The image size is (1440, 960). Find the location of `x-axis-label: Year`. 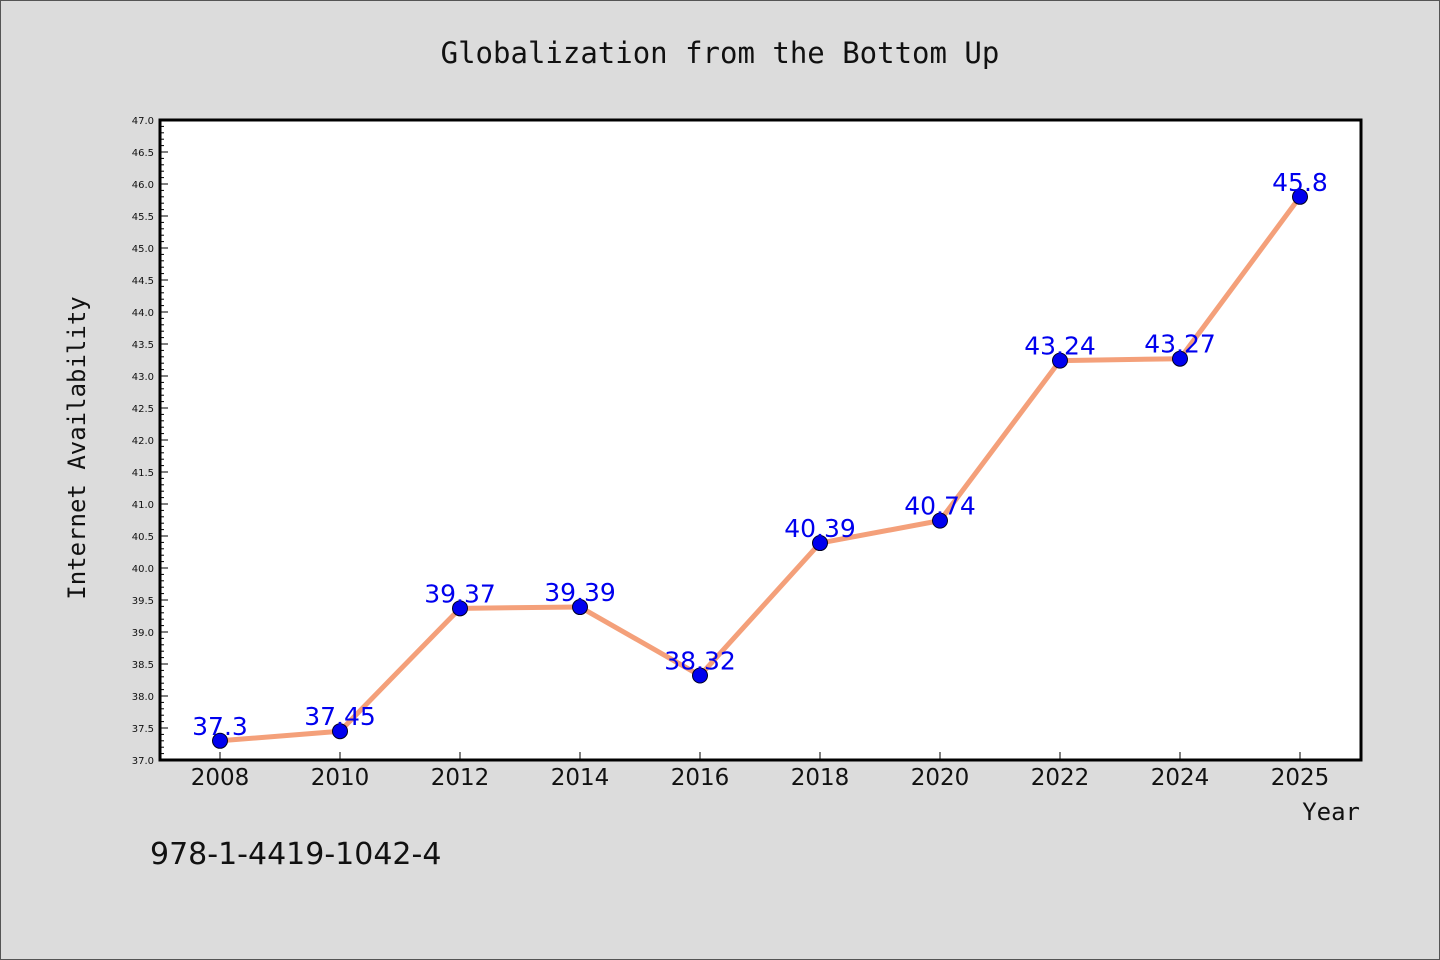

x-axis-label: Year is located at coordinates (1331, 812).